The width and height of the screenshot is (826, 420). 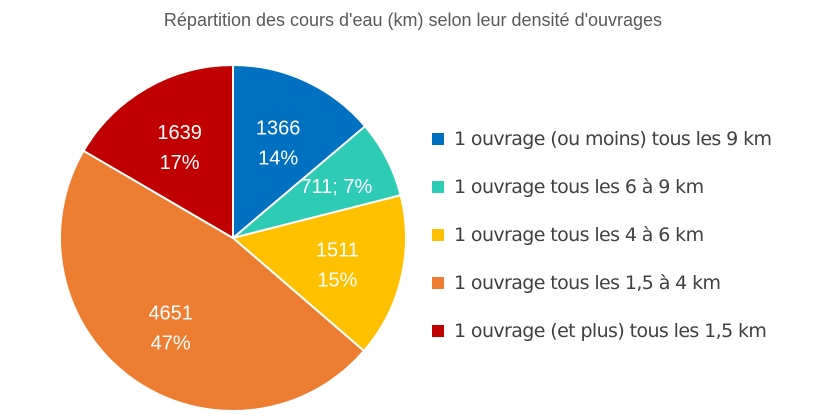 I want to click on legend-item-4: 1 ouvrage (et plus) tous les 1,5 km, so click(x=601, y=331).